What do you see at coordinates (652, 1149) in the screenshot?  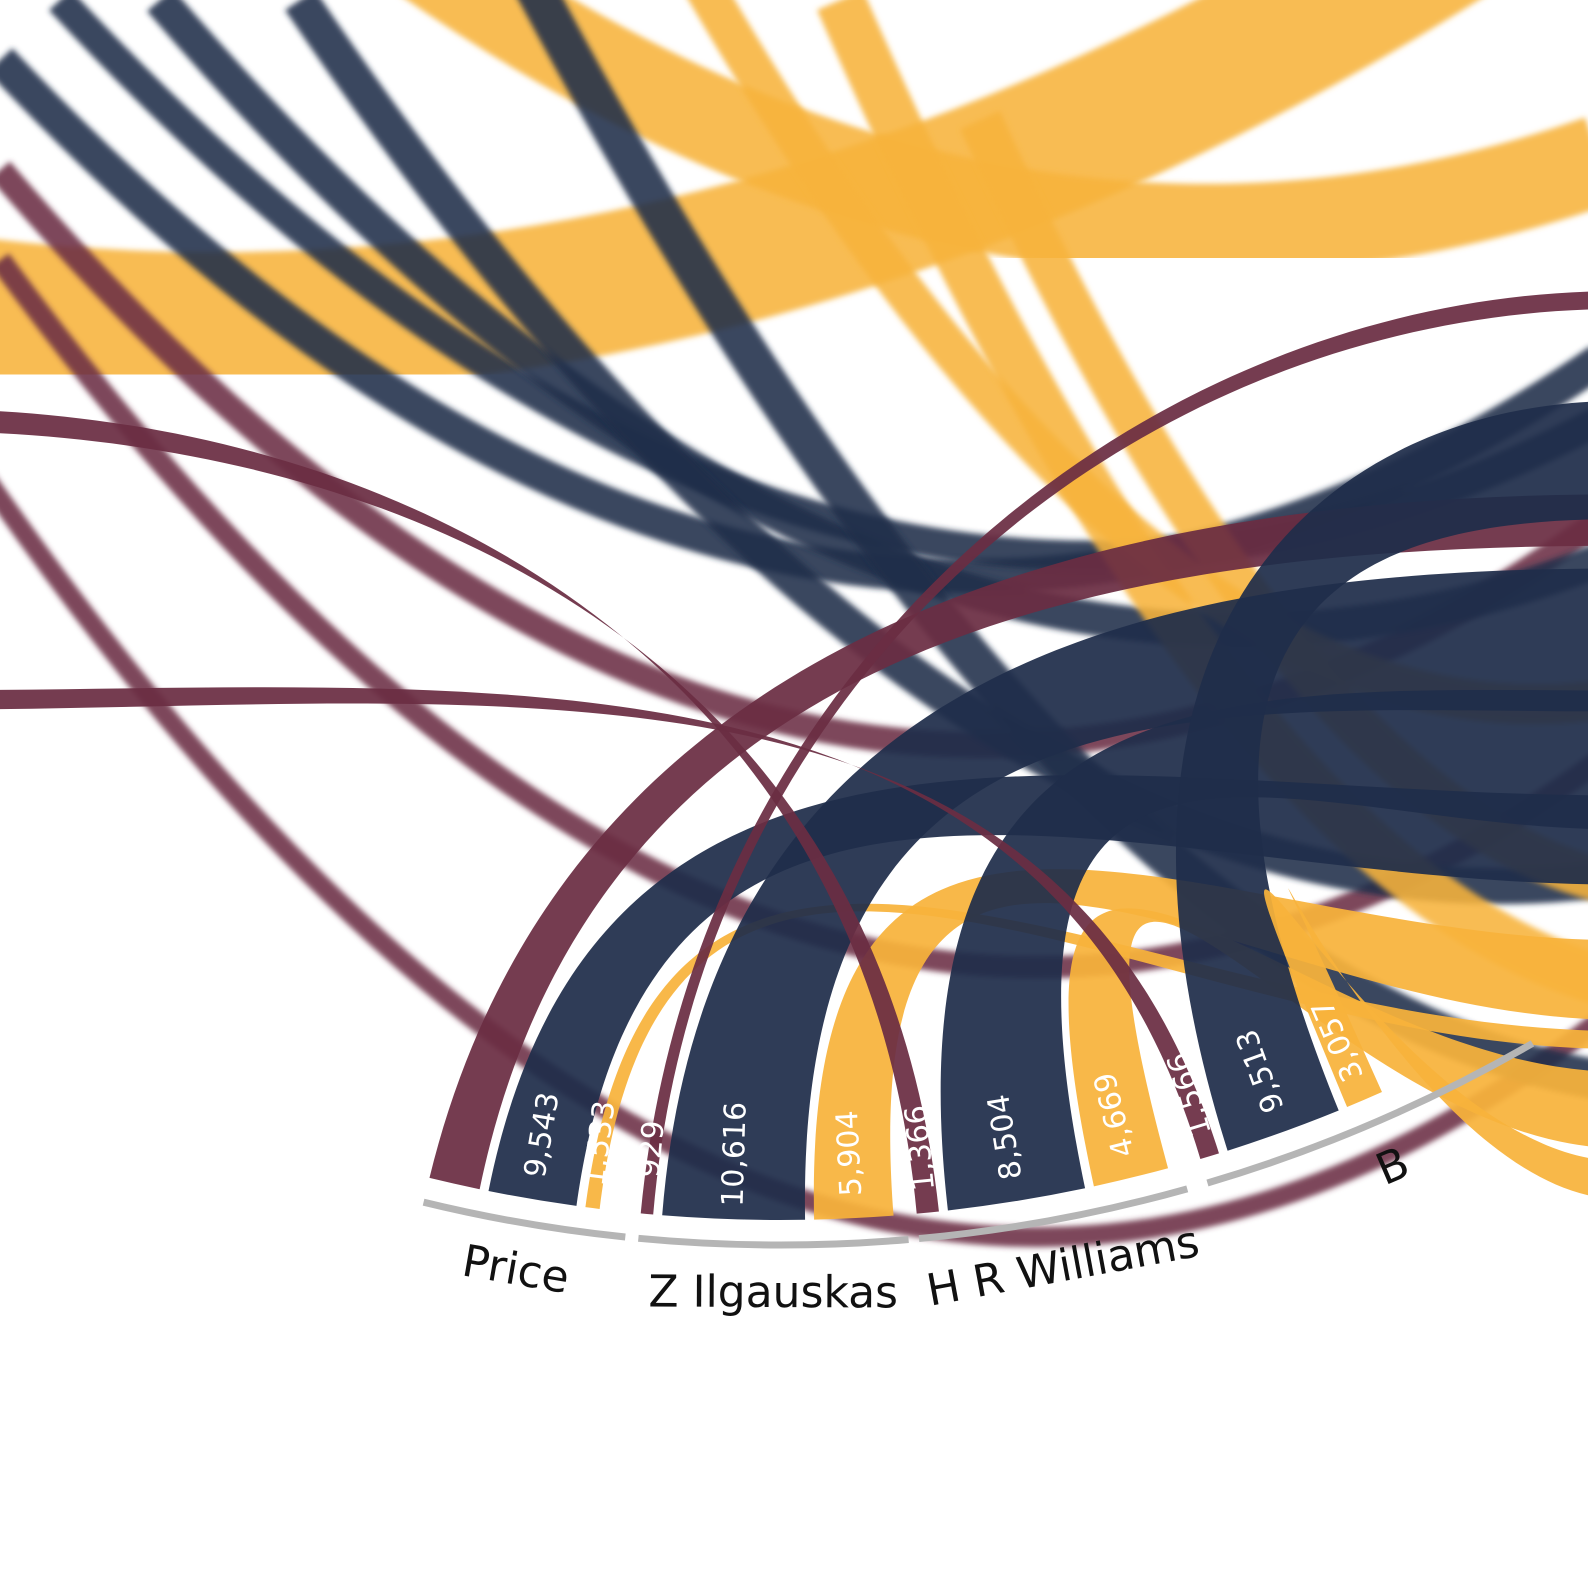 I see `value-label: 929` at bounding box center [652, 1149].